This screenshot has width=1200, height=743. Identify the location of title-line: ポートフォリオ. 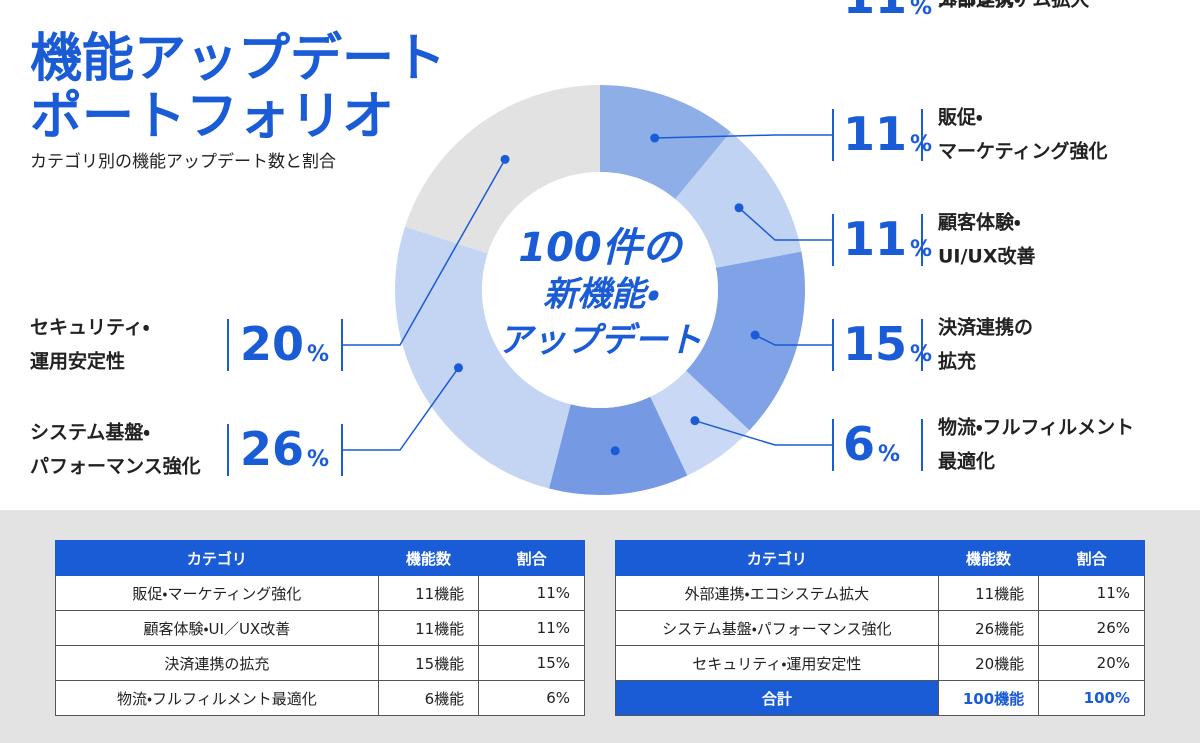
(212, 117).